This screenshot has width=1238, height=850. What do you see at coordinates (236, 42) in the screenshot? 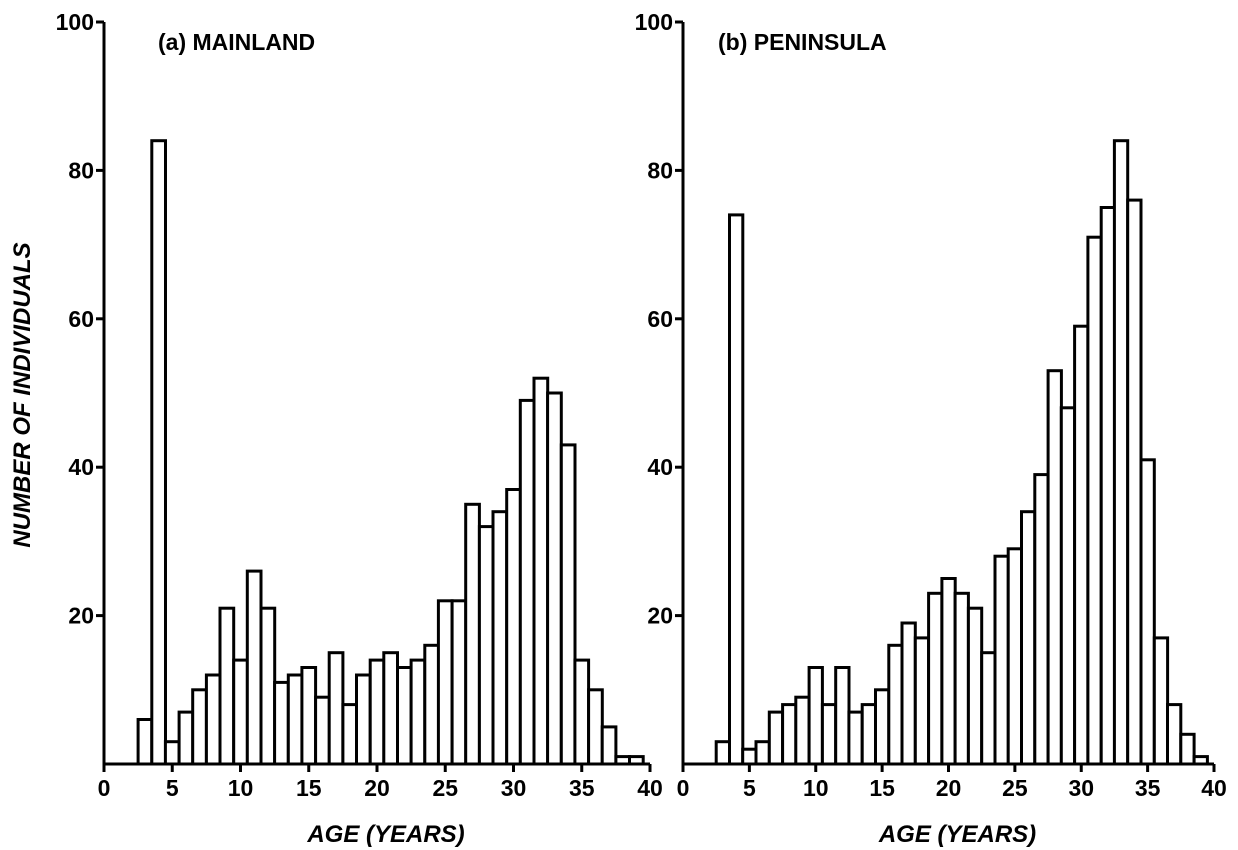
I see `panel-title: (a) MAINLAND` at bounding box center [236, 42].